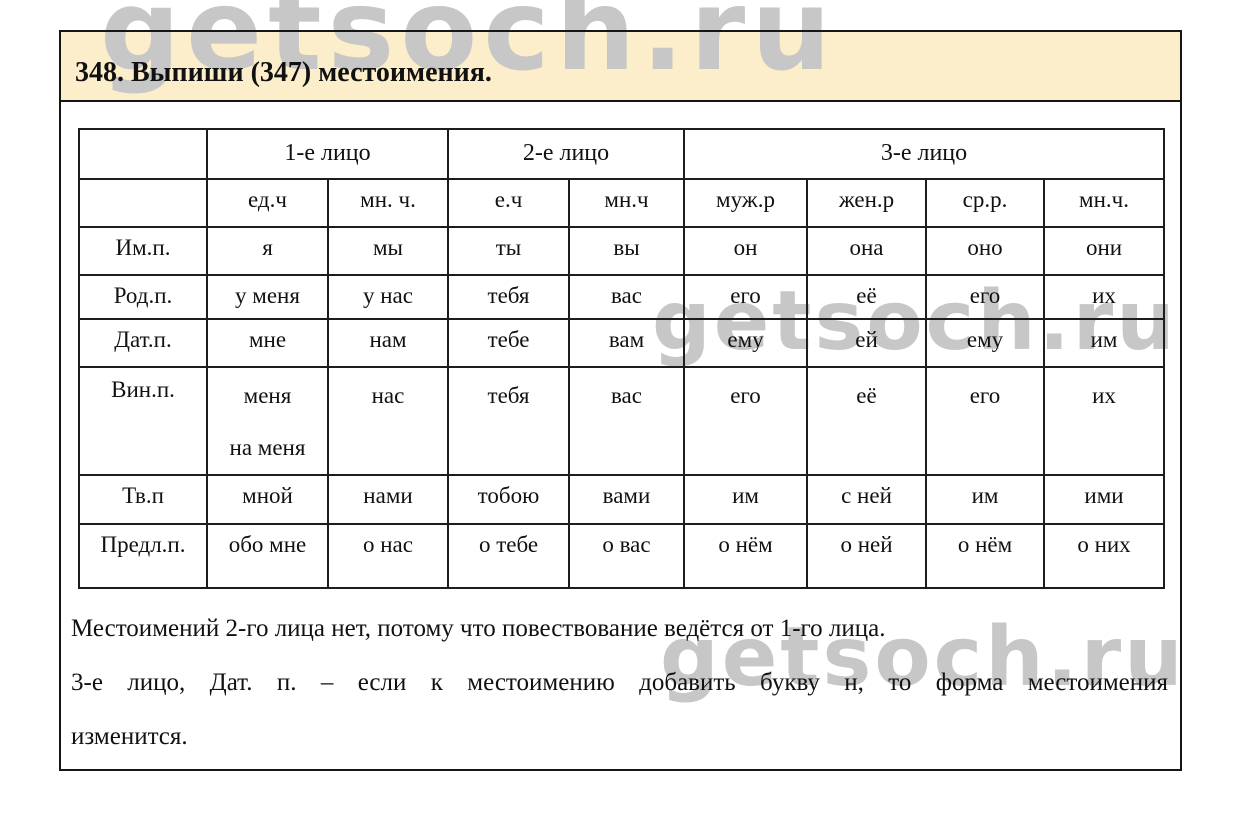 This screenshot has height=822, width=1242. What do you see at coordinates (143, 343) in the screenshot?
I see `case-label: Дат.п.` at bounding box center [143, 343].